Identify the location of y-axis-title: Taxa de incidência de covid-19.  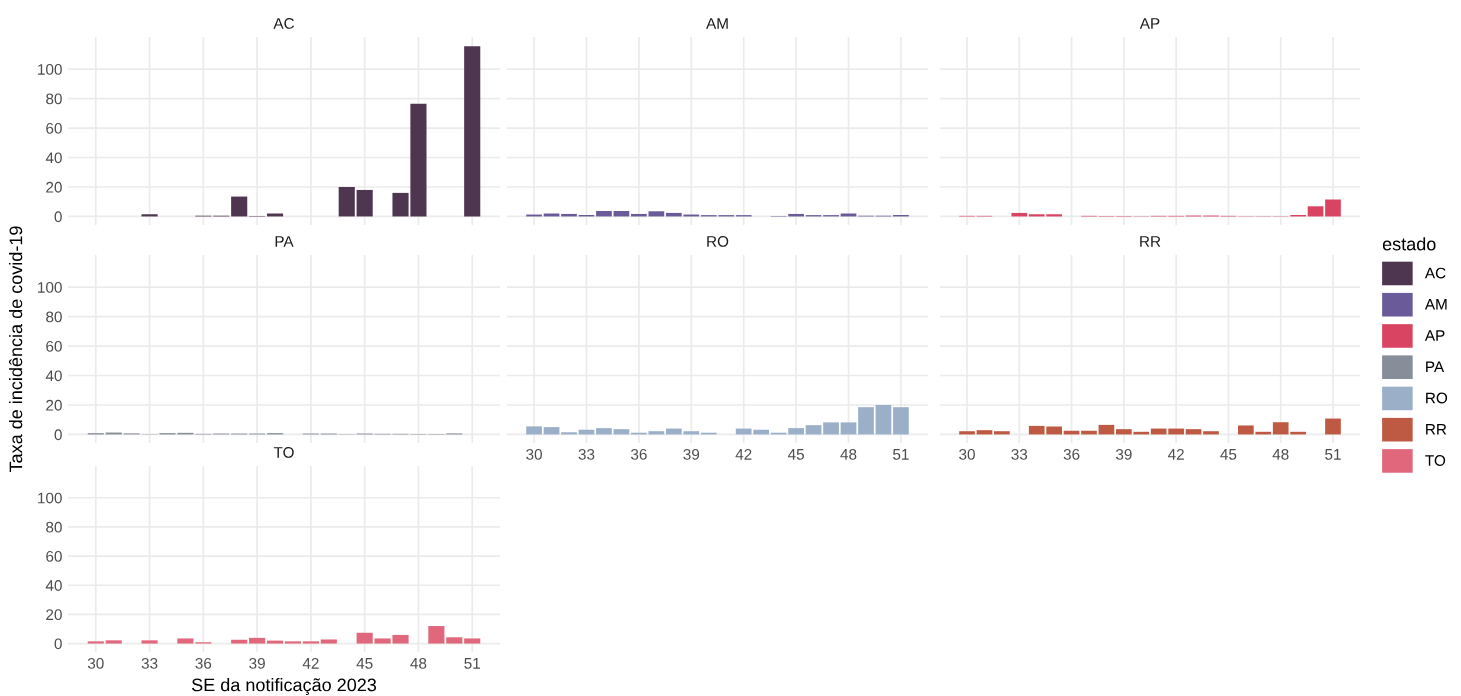
(15, 349).